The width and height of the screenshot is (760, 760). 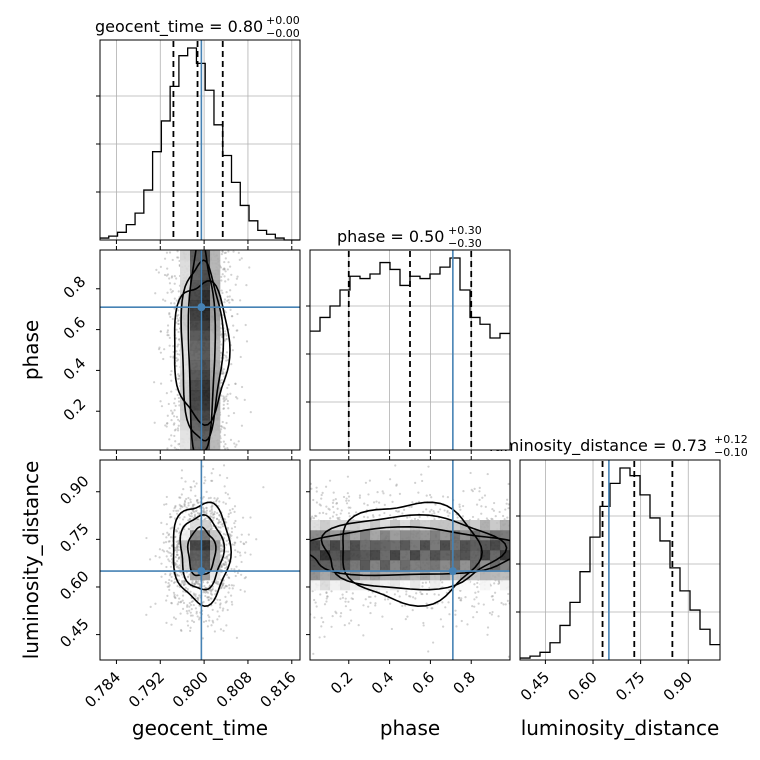 What do you see at coordinates (197, 27) in the screenshot?
I see `title-geocent-time: geocent_time = 0.80 +0.00 −0.00` at bounding box center [197, 27].